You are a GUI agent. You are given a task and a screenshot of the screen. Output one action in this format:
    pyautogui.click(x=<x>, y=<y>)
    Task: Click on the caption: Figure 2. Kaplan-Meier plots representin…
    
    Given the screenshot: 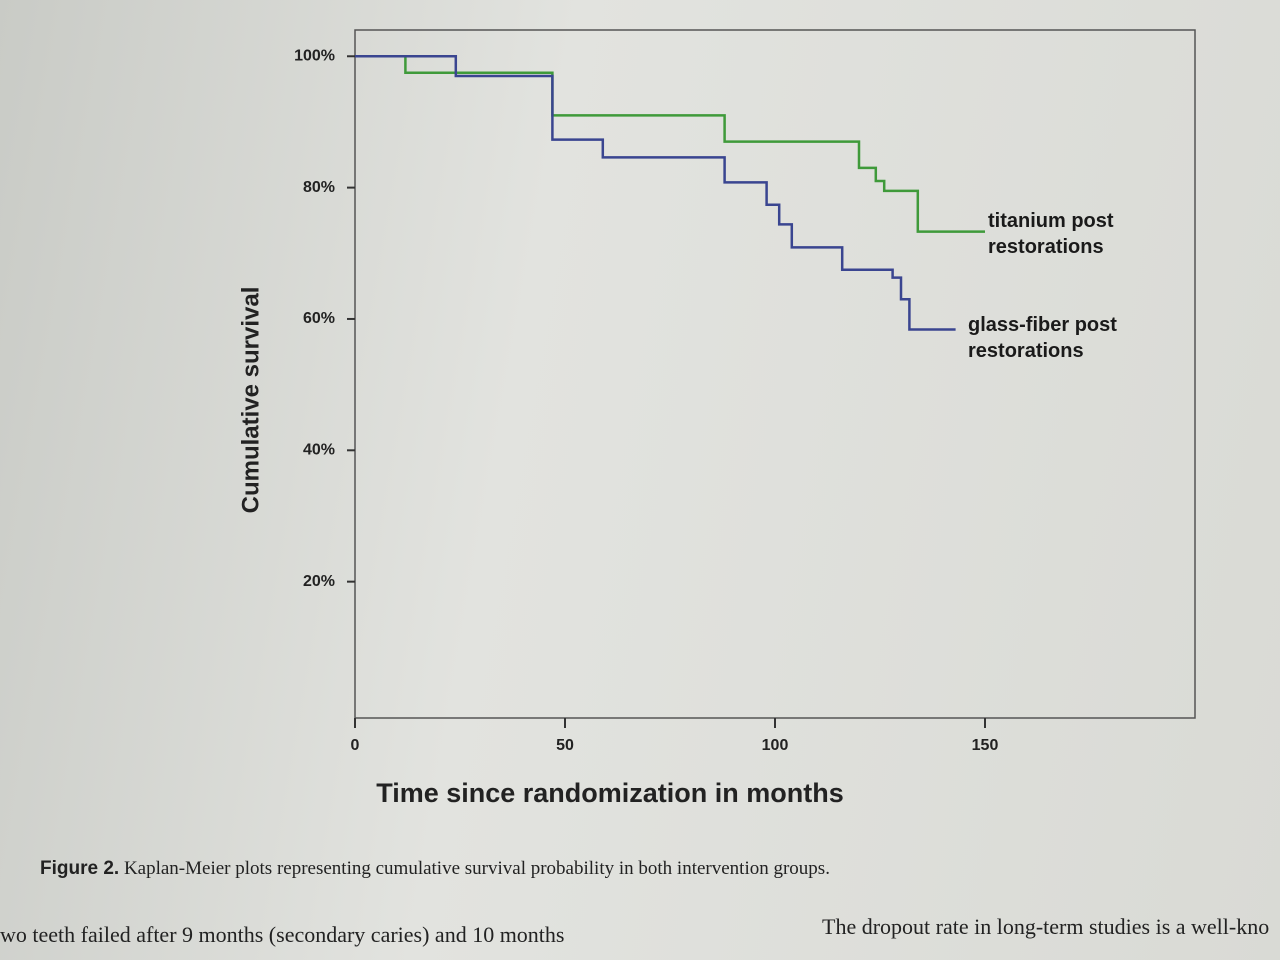 What is the action you would take?
    pyautogui.click(x=435, y=869)
    